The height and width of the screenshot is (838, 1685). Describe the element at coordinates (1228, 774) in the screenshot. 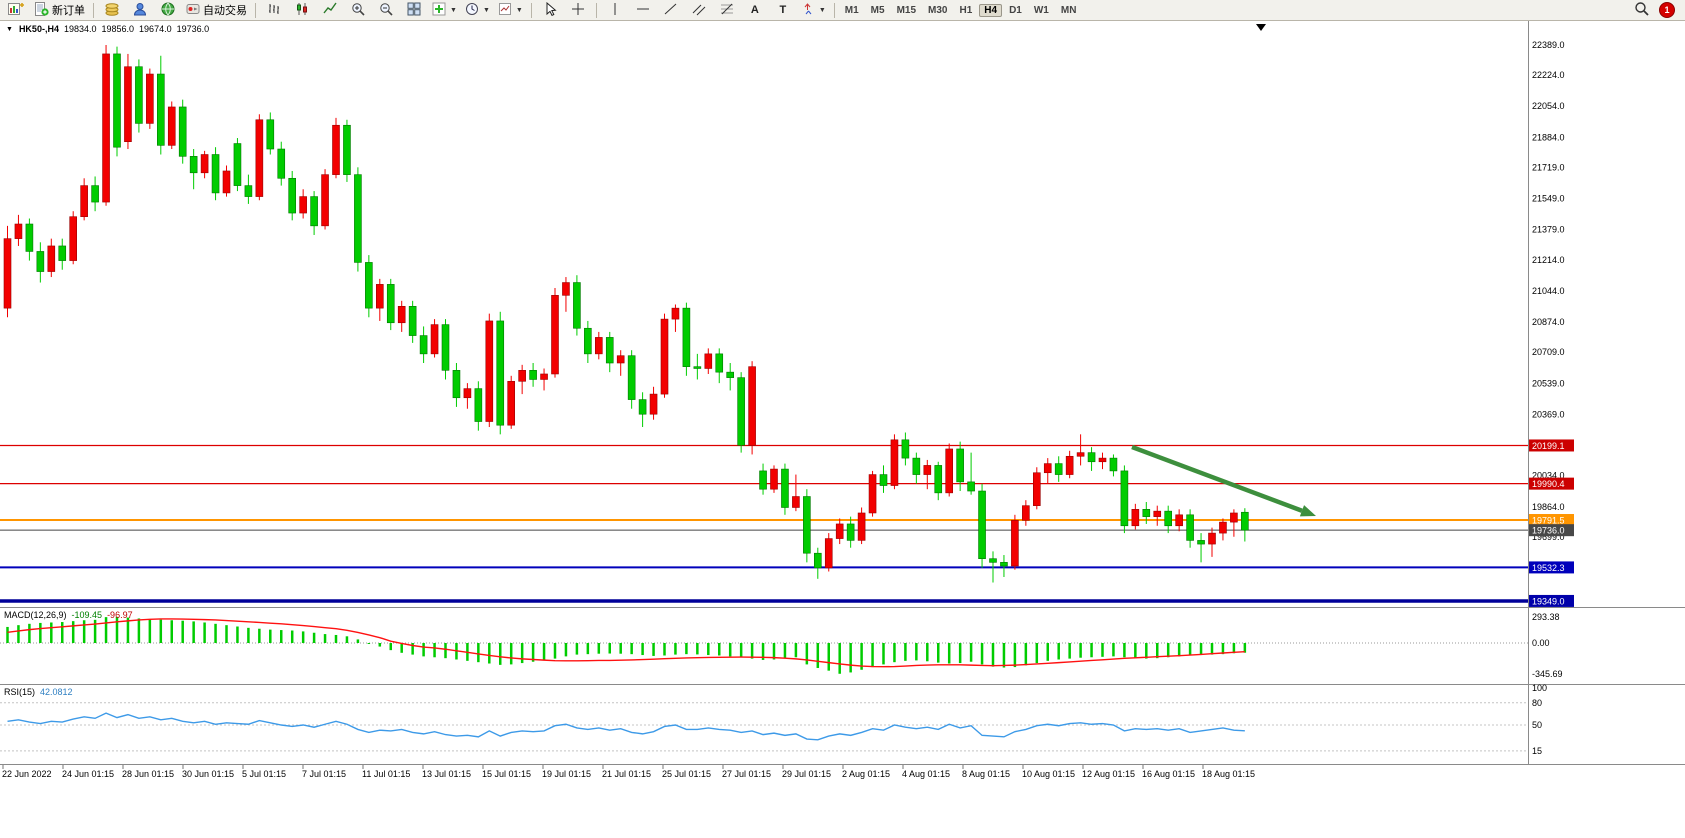

I see `svg-text: 18 Aug 01:15` at that location.